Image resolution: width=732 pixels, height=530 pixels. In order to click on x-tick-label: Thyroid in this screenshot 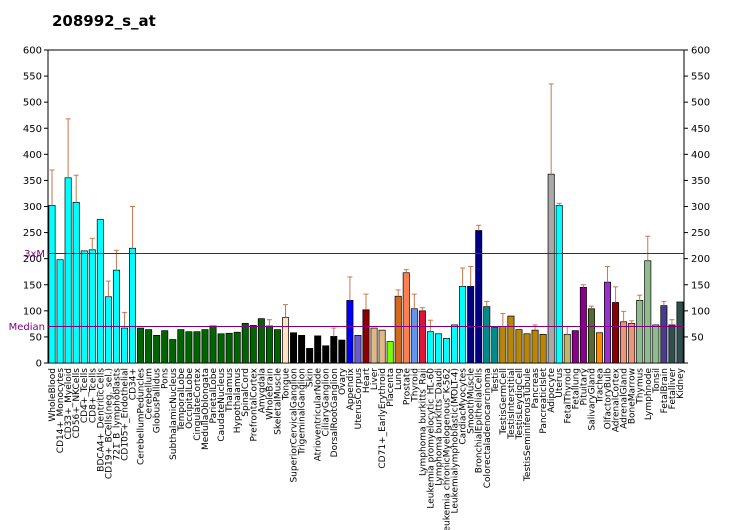, I will do `click(415, 385)`.